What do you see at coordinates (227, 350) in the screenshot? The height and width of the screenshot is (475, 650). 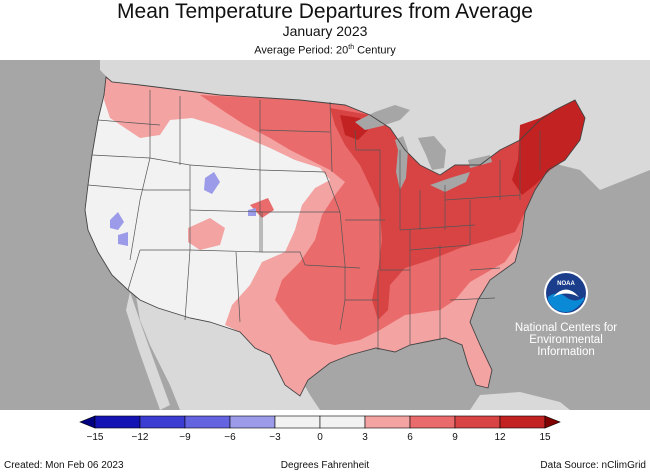 I see `mexico-land` at bounding box center [227, 350].